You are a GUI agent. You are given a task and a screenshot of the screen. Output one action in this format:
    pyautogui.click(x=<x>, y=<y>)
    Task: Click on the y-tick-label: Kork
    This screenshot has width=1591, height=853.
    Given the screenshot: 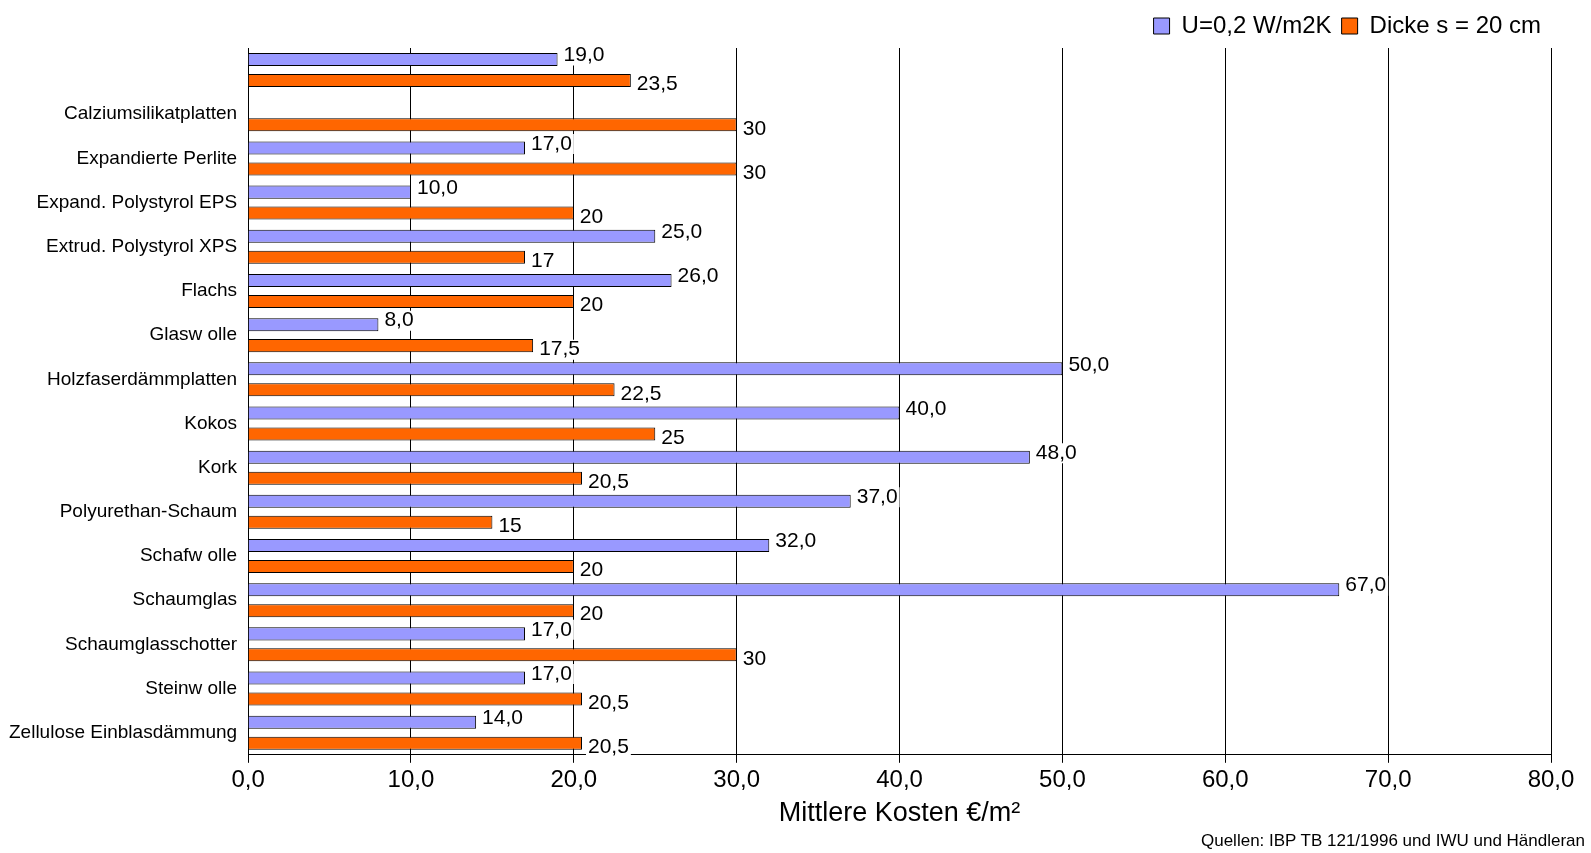 What is the action you would take?
    pyautogui.click(x=218, y=466)
    